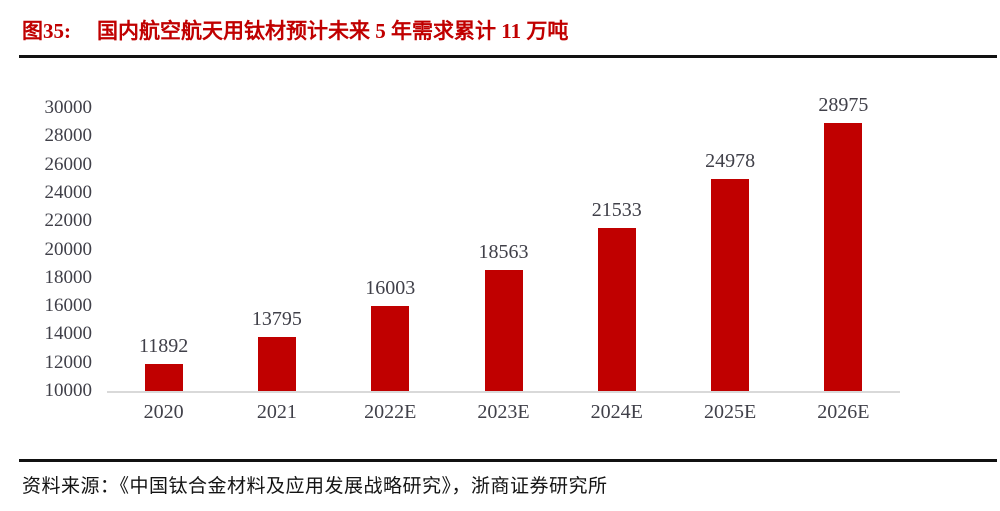 Image resolution: width=1000 pixels, height=511 pixels. What do you see at coordinates (68, 192) in the screenshot?
I see `y-axis-tick-label: 24000` at bounding box center [68, 192].